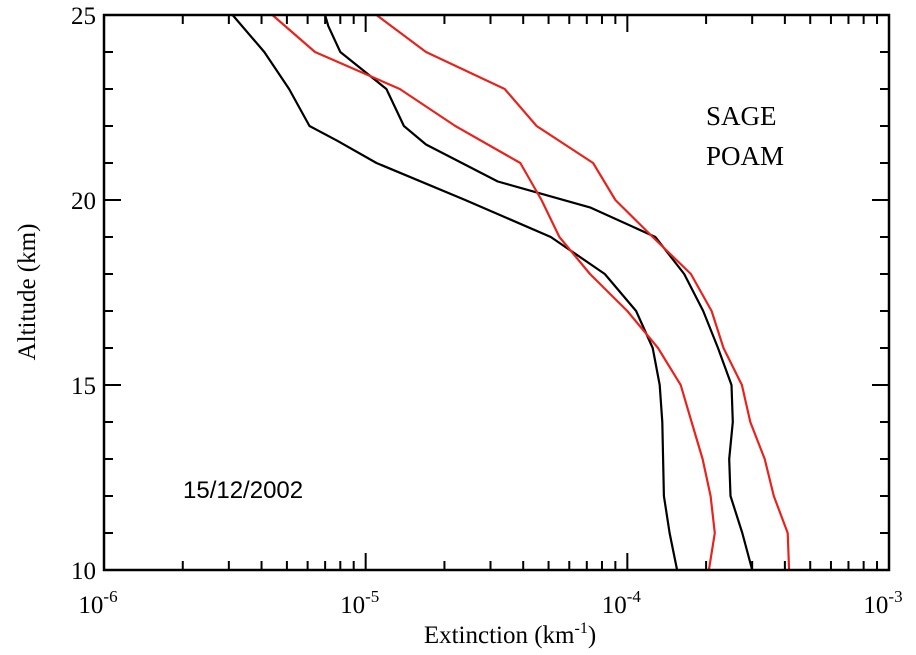 The width and height of the screenshot is (916, 655). I want to click on legend-entry-sage: SAGE, so click(741, 116).